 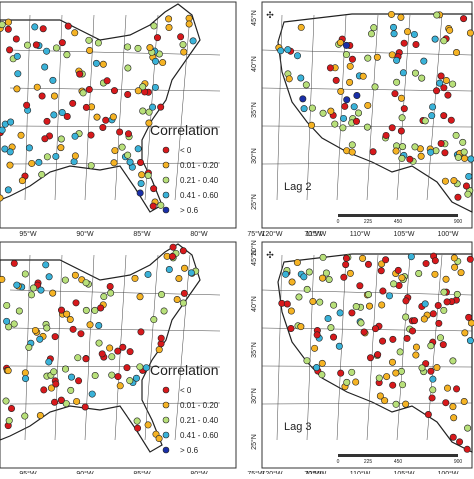 What do you see at coordinates (458, 222) in the screenshot?
I see `scale-label: 900` at bounding box center [458, 222].